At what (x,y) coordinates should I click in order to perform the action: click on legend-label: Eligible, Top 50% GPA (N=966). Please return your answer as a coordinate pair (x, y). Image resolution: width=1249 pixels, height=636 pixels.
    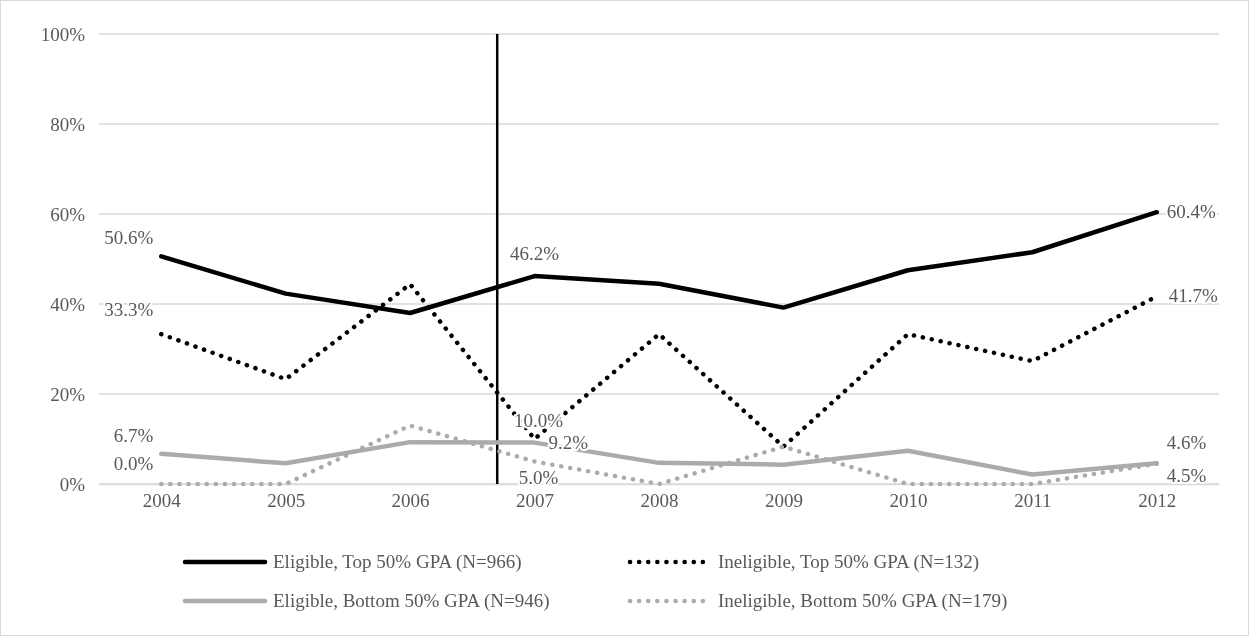
    Looking at the image, I should click on (397, 562).